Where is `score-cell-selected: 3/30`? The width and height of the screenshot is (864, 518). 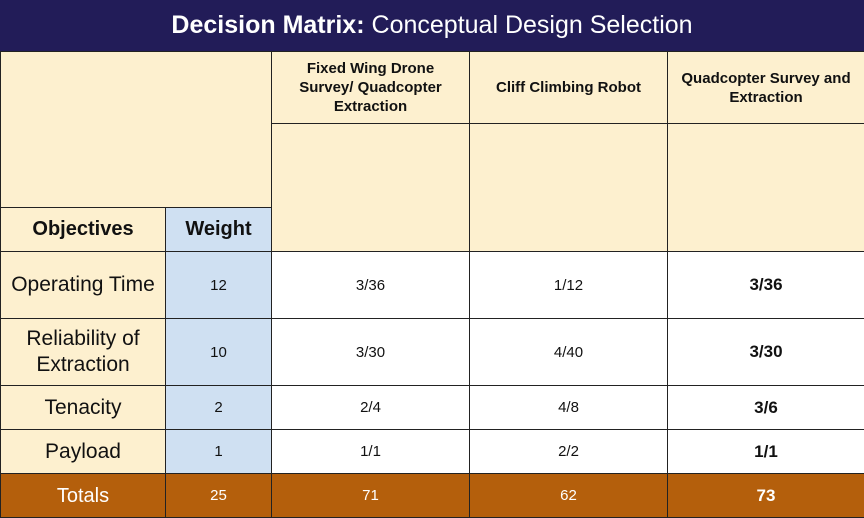
score-cell-selected: 3/30 is located at coordinates (766, 352).